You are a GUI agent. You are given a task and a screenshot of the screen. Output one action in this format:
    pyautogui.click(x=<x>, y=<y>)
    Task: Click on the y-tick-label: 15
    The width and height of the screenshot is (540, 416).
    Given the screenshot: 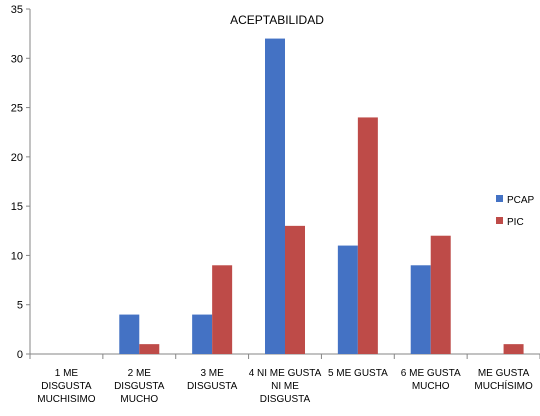 What is the action you would take?
    pyautogui.click(x=17, y=207)
    